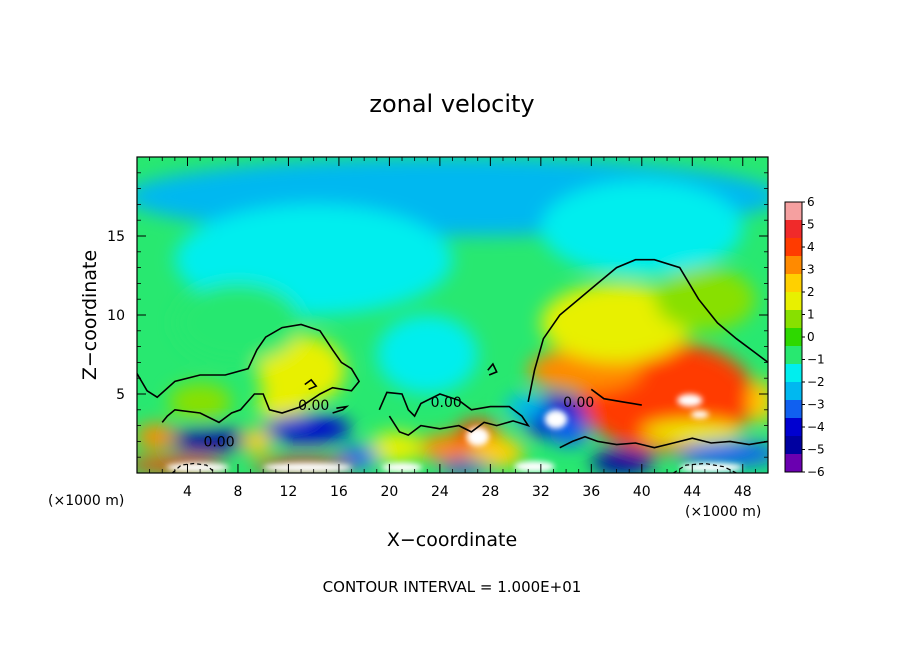 Image resolution: width=904 pixels, height=654 pixels. I want to click on contour-labels: 0.00 0.00 0.00 0.00, so click(398, 423).